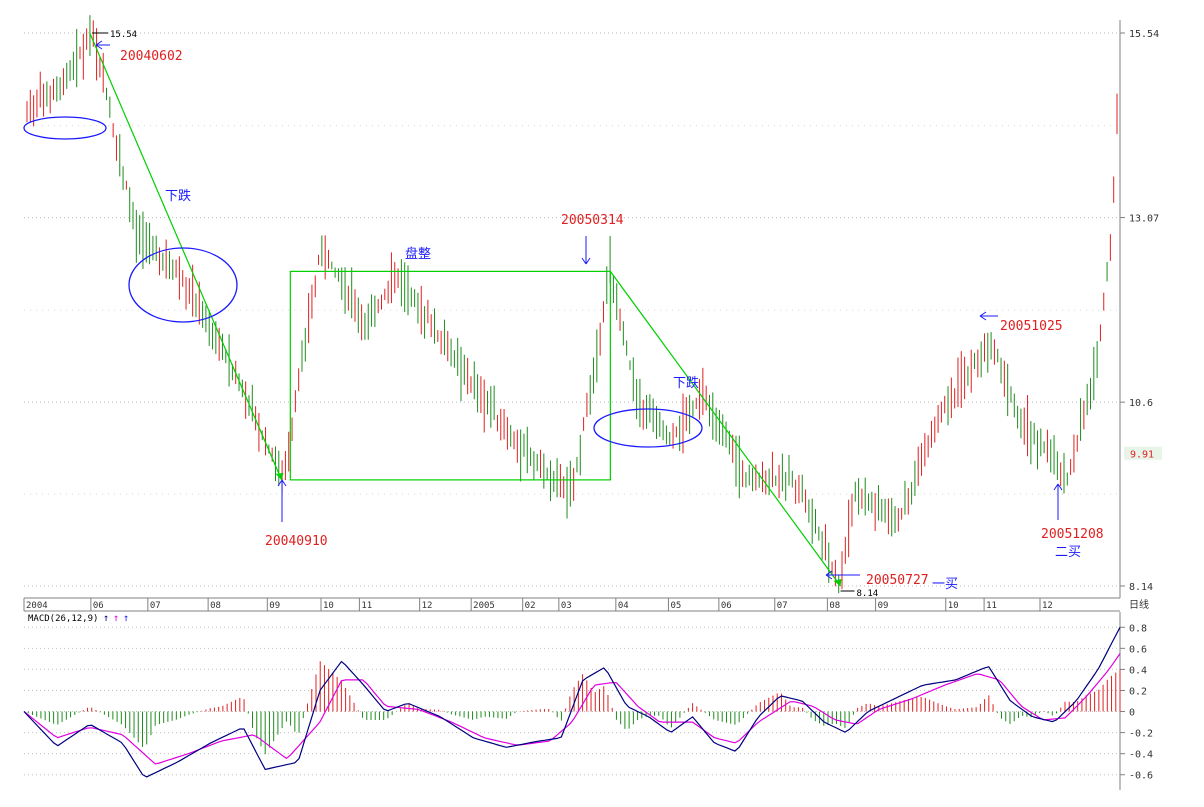 Image resolution: width=1204 pixels, height=807 pixels. I want to click on annotation-buy2: 二买, so click(1068, 552).